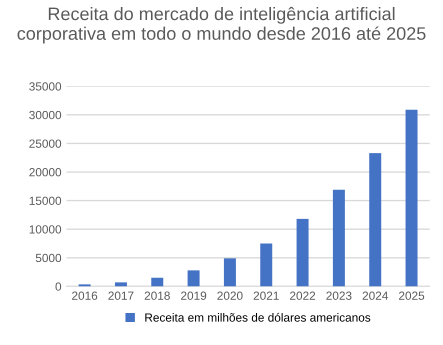 The height and width of the screenshot is (345, 443). Describe the element at coordinates (45, 115) in the screenshot. I see `y-tick-label: 30000` at that location.